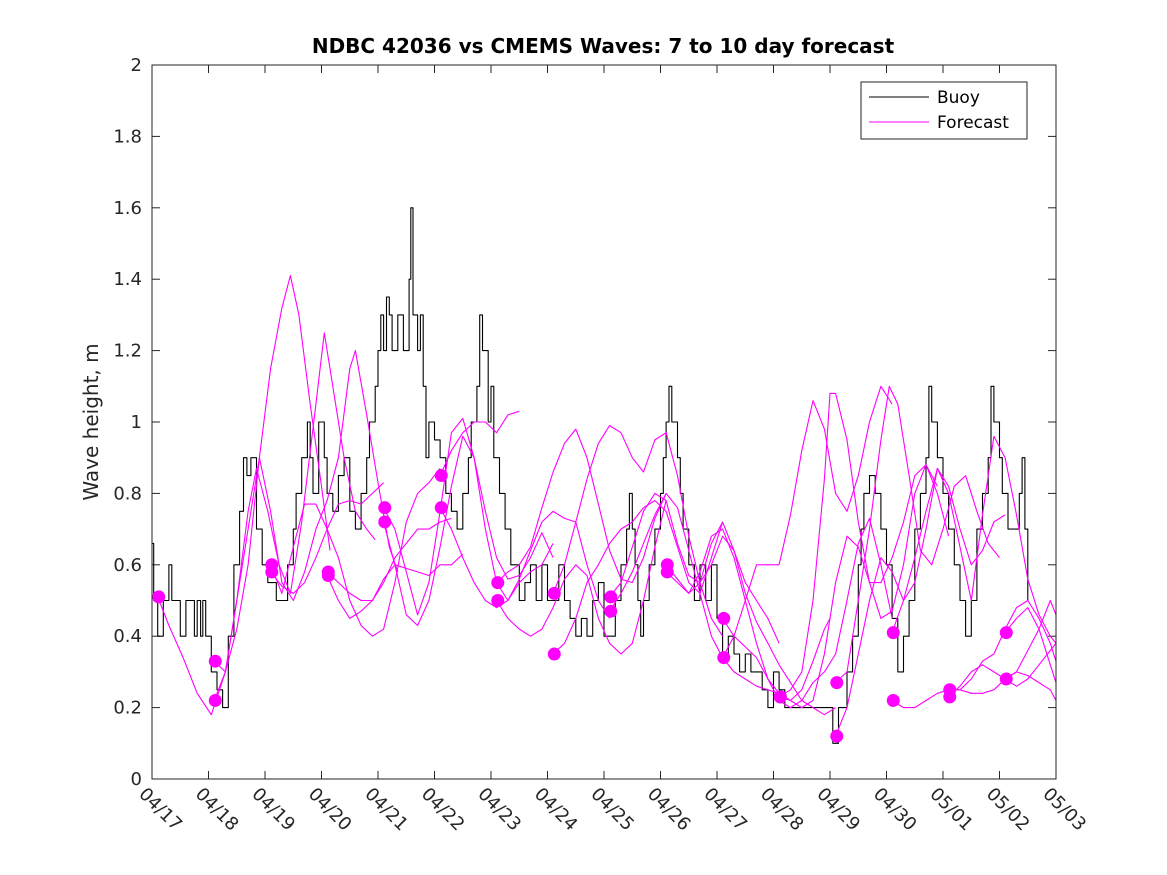  What do you see at coordinates (127, 351) in the screenshot?
I see `y-tick-label: 1.2` at bounding box center [127, 351].